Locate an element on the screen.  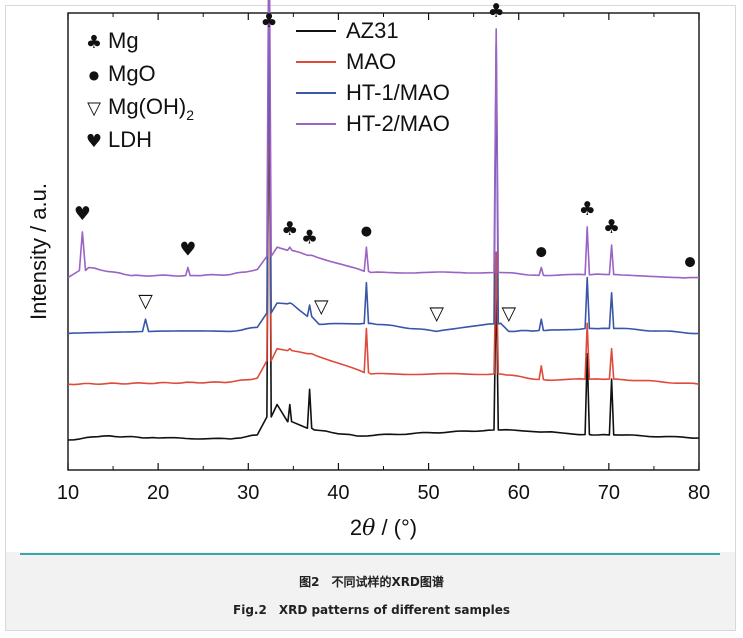
x-tick-label: 80 is located at coordinates (699, 493).